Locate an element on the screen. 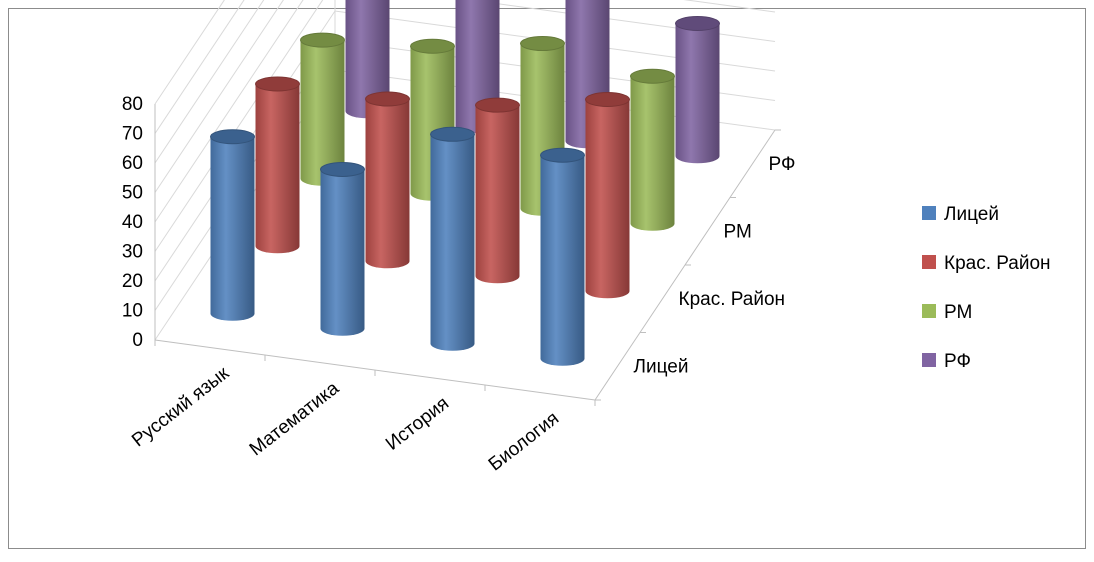 This screenshot has width=1094, height=562. bar-математика-крас-район is located at coordinates (387, 180).